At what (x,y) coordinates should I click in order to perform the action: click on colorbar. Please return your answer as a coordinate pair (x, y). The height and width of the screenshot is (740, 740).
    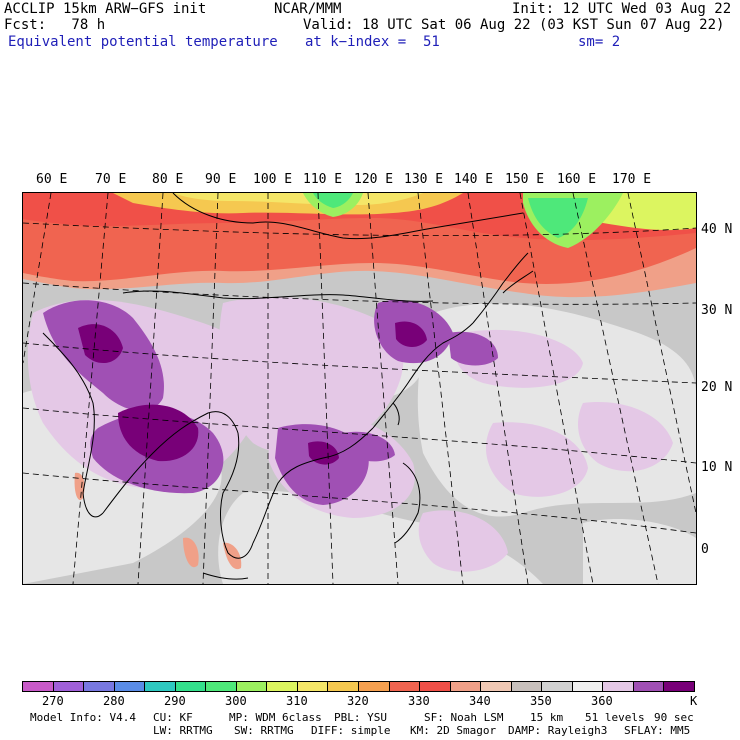
    Looking at the image, I should click on (358, 686).